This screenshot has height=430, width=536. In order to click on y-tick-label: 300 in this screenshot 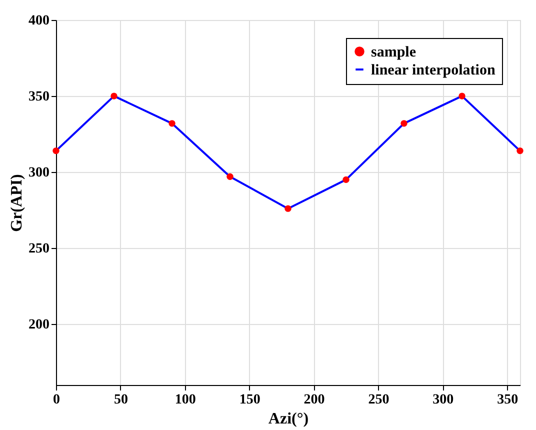, I will do `click(39, 173)`.